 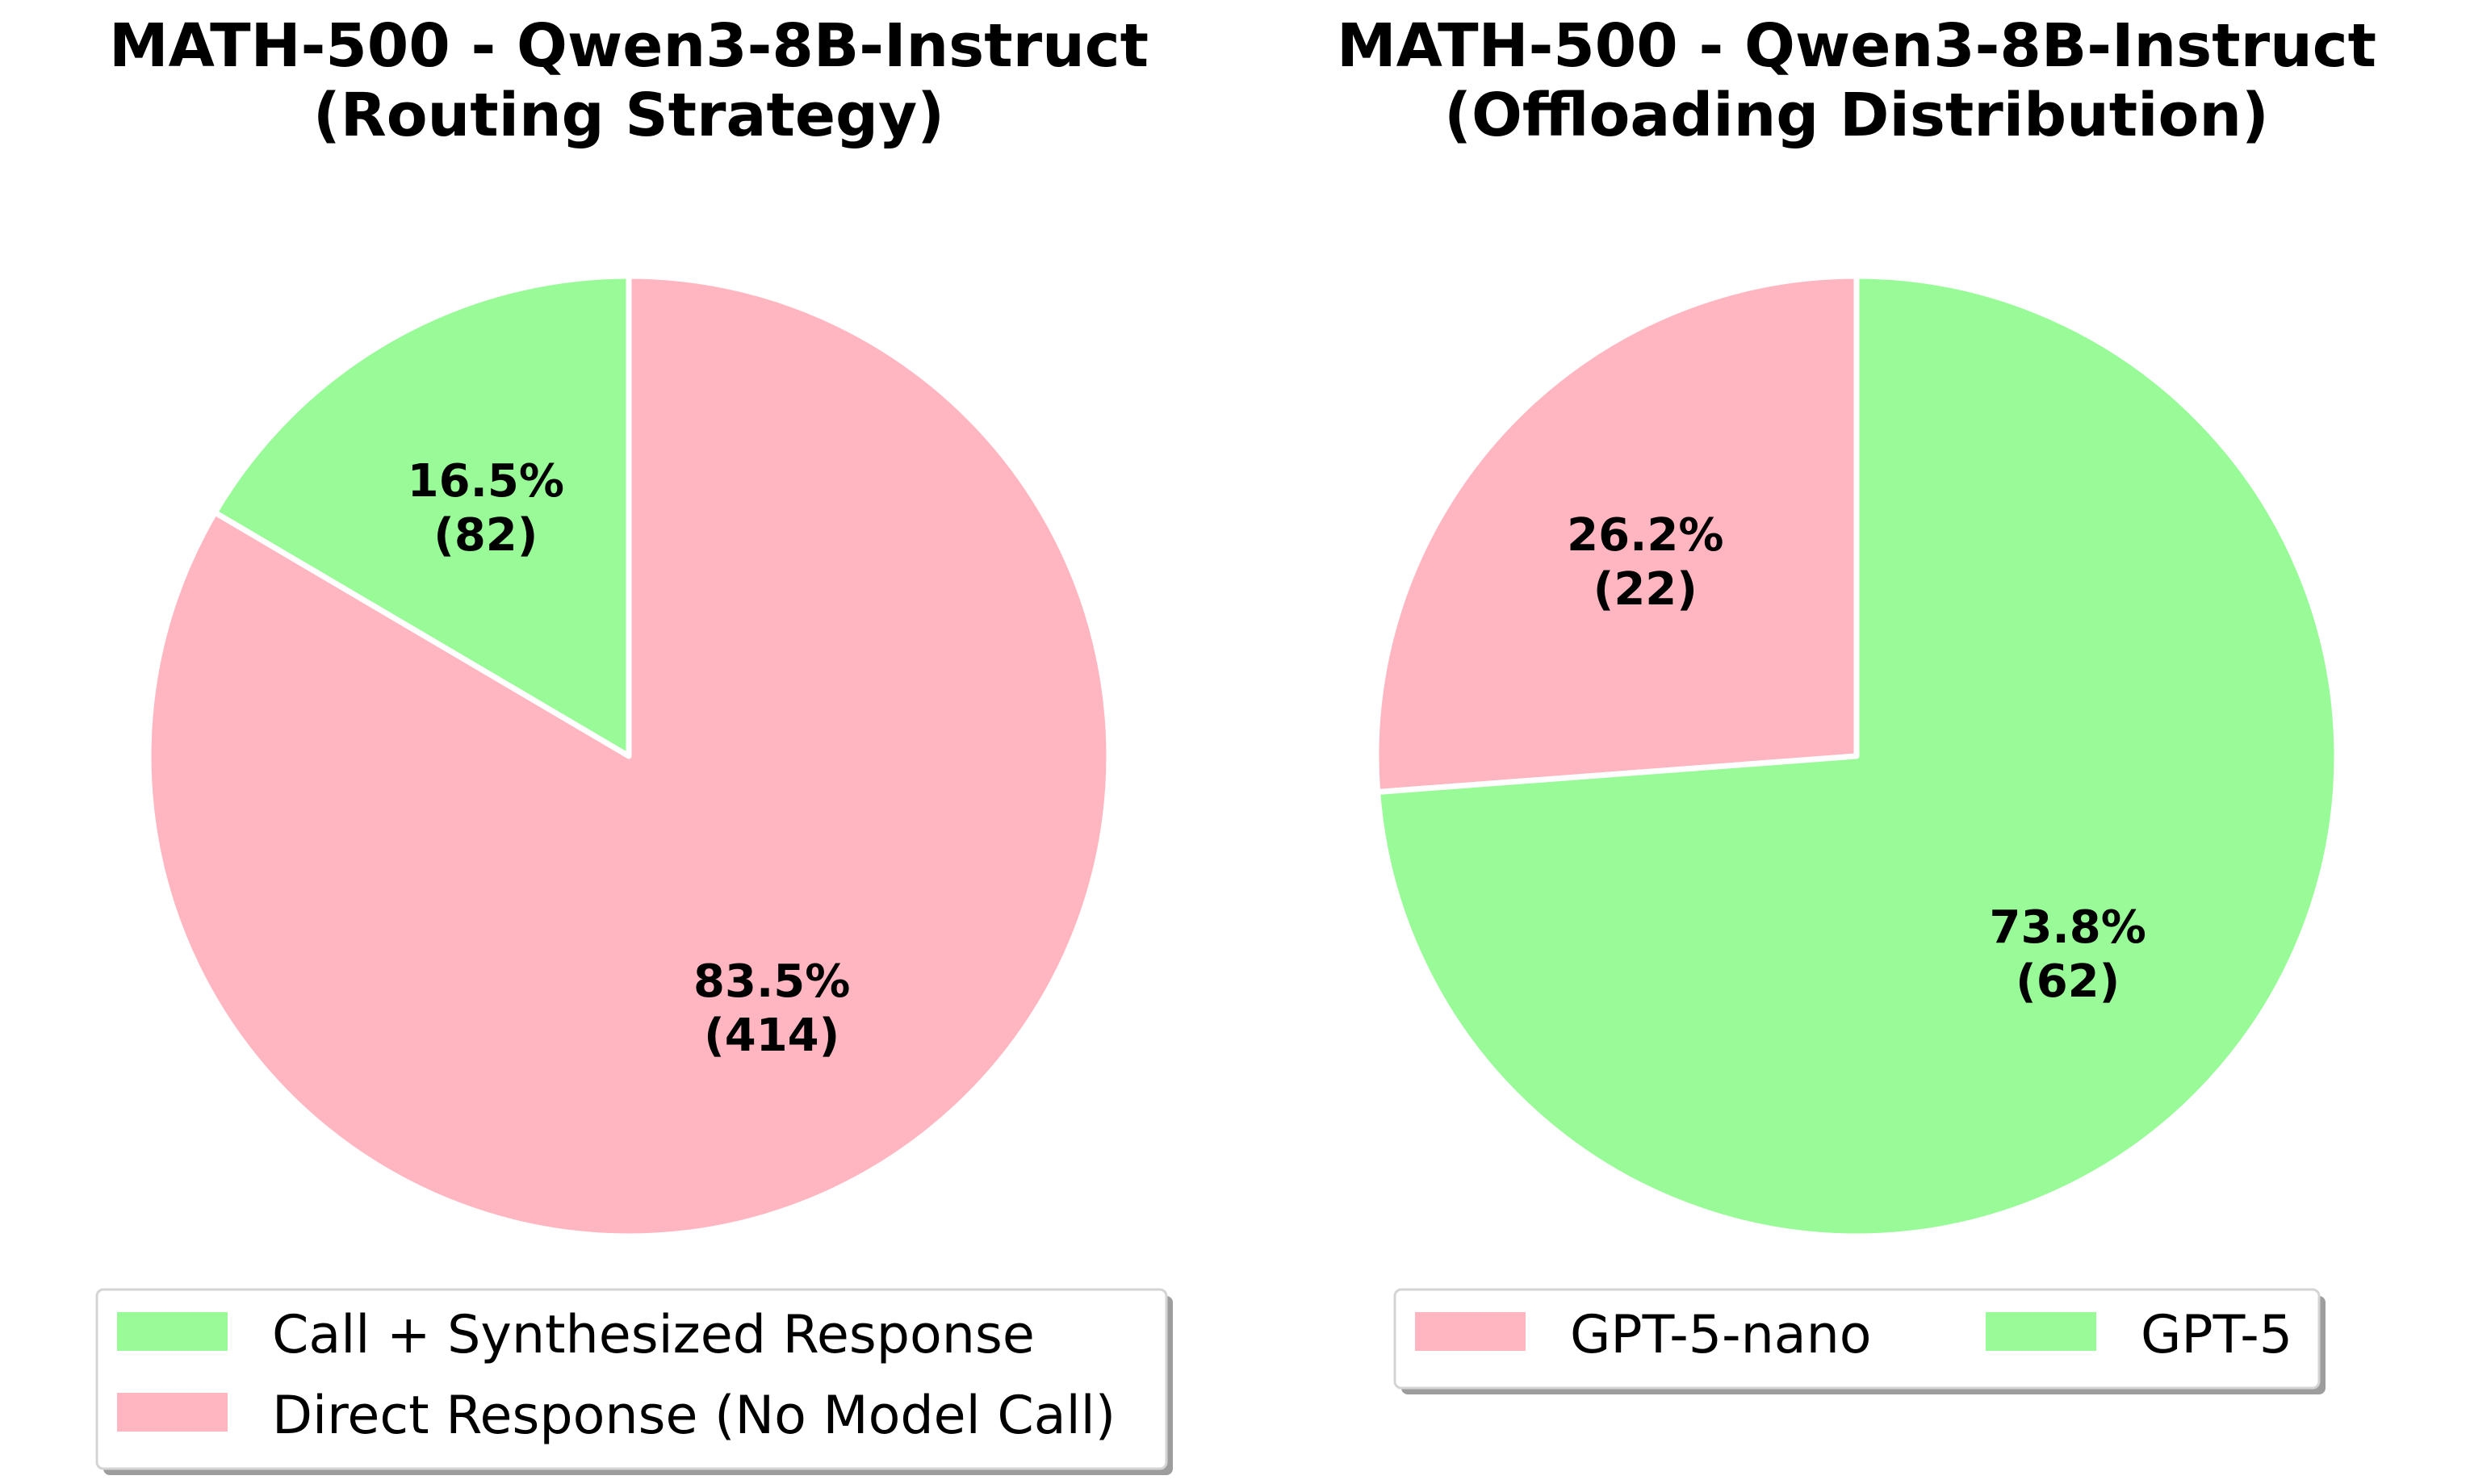 I want to click on offloading-legend-label-gpt-5: GPT-5, so click(x=2216, y=1335).